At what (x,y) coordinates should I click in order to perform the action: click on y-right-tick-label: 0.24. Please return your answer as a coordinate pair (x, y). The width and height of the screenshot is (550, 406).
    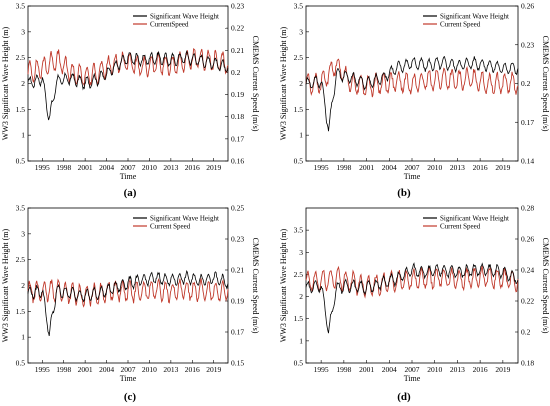
    Looking at the image, I should click on (527, 270).